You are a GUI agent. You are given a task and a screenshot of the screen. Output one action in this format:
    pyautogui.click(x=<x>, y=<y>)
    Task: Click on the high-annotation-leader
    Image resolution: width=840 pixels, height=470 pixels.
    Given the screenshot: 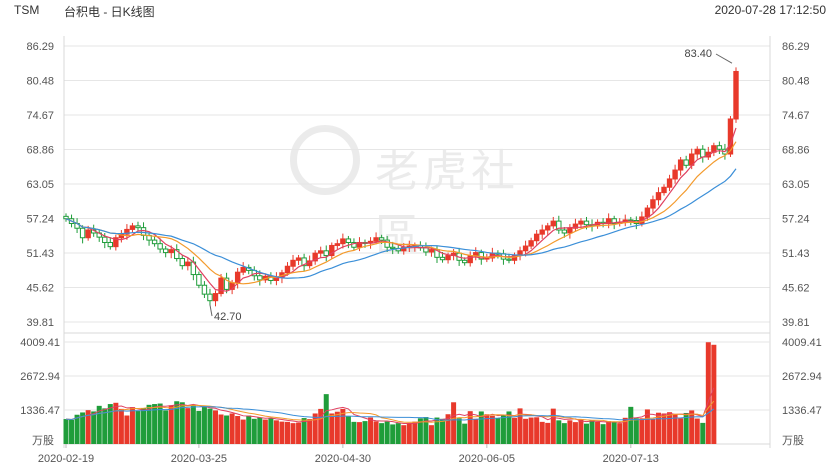 What is the action you would take?
    pyautogui.click(x=724, y=58)
    